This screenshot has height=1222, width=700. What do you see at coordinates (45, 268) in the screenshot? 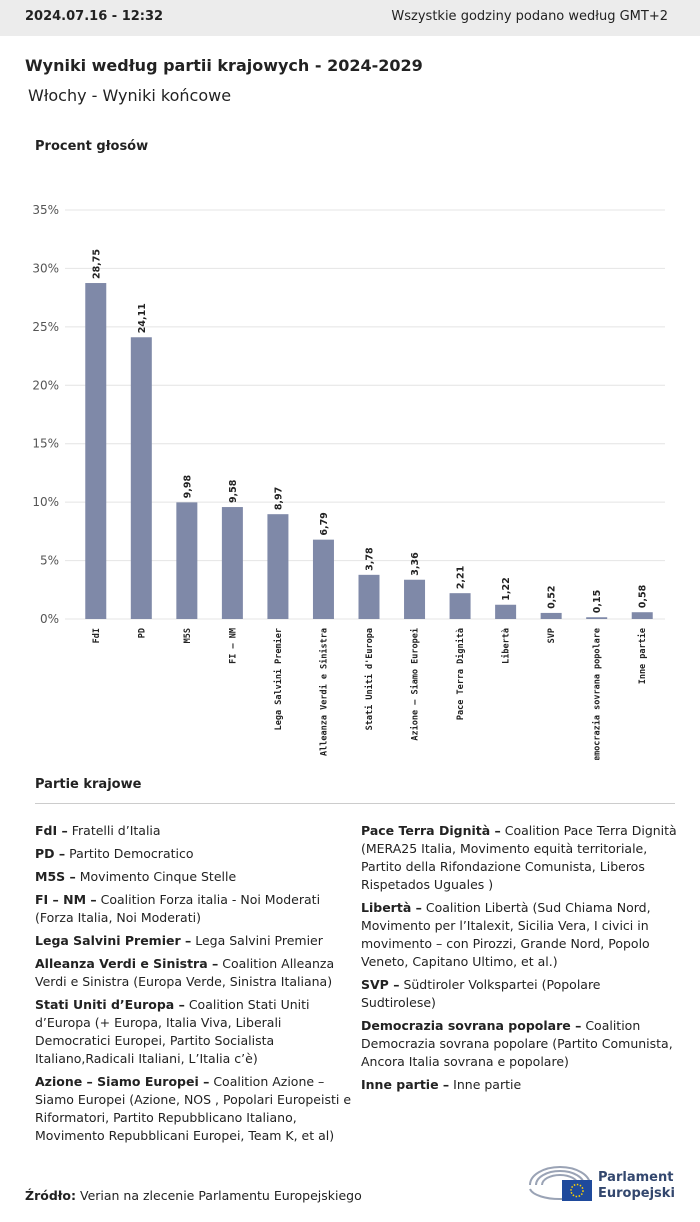
I see `y-tick-label: 30%` at bounding box center [45, 268].